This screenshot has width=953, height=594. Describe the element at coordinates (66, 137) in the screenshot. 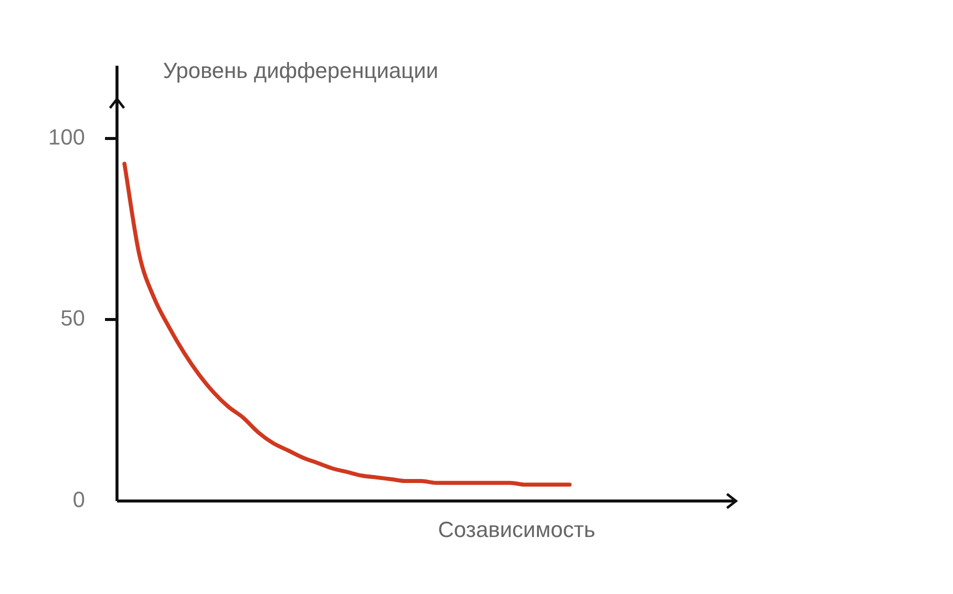

I see `y-tick-label: 100` at that location.